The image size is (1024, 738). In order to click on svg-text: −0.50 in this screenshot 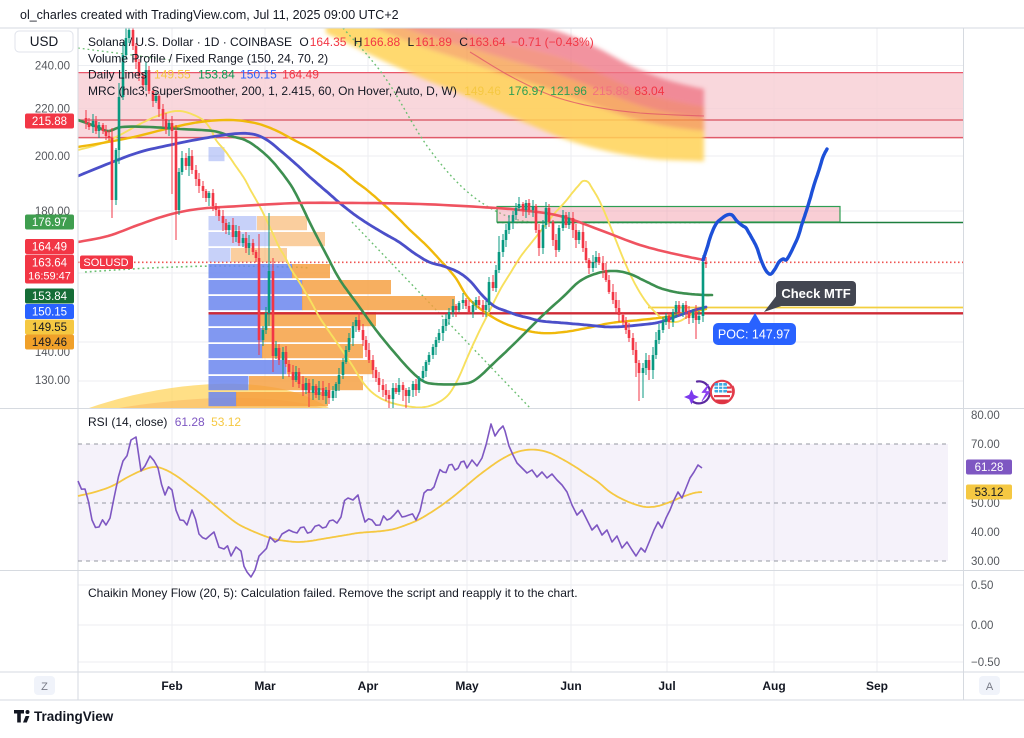, I will do `click(985, 663)`.